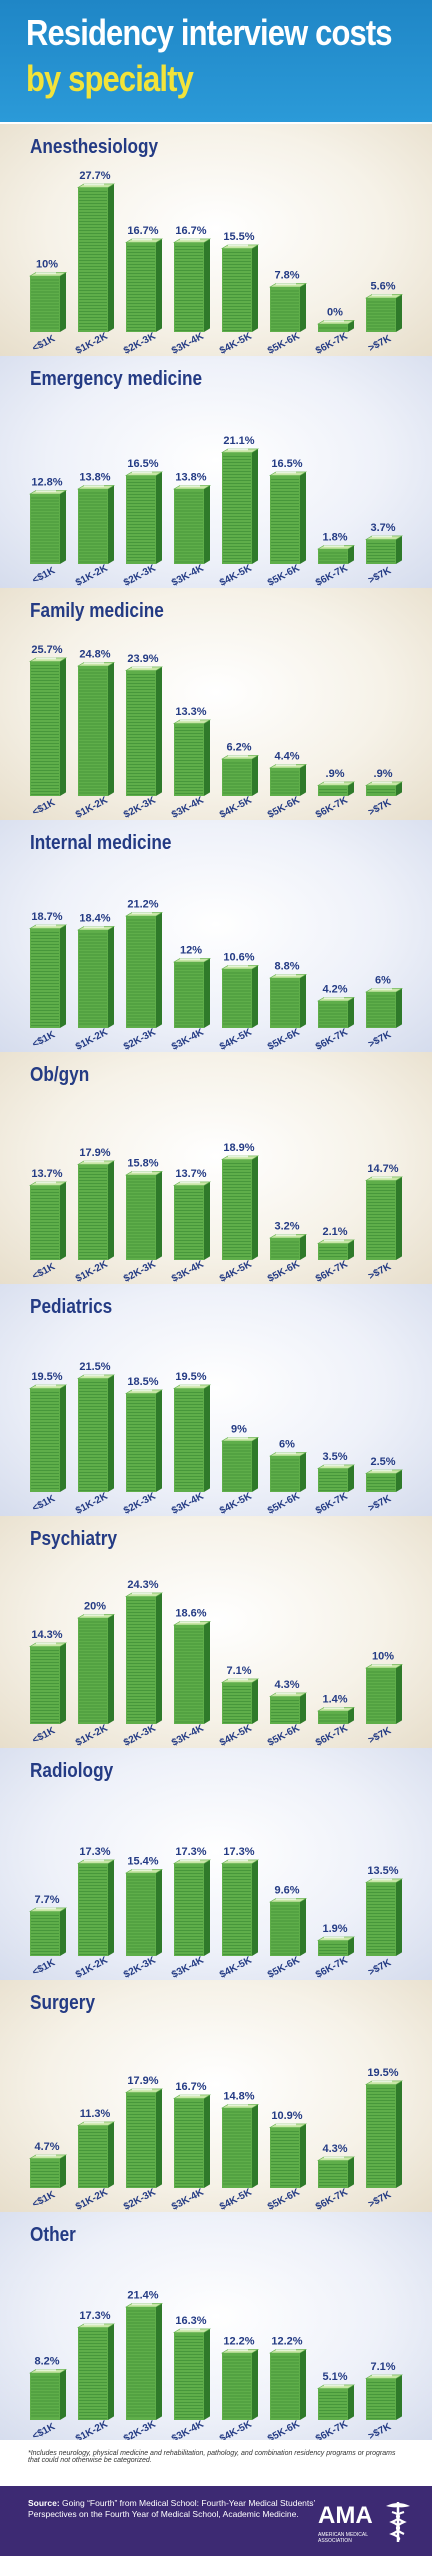  What do you see at coordinates (143, 1917) in the screenshot?
I see `bar-2: 15.4% $2K-3K` at bounding box center [143, 1917].